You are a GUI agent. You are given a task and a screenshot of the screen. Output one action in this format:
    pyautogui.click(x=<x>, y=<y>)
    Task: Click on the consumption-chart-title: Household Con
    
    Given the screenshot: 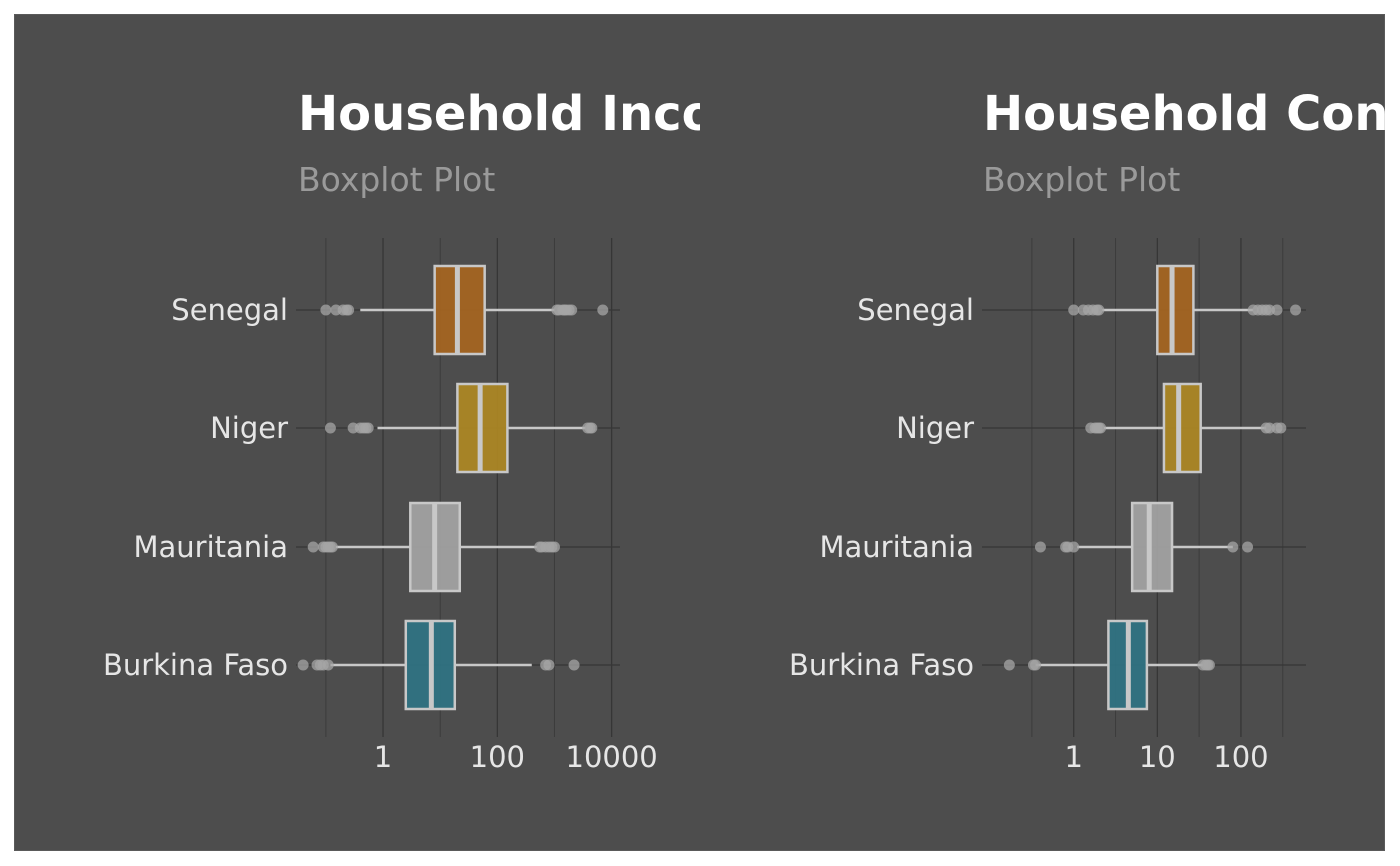 What is the action you would take?
    pyautogui.click(x=1186, y=114)
    